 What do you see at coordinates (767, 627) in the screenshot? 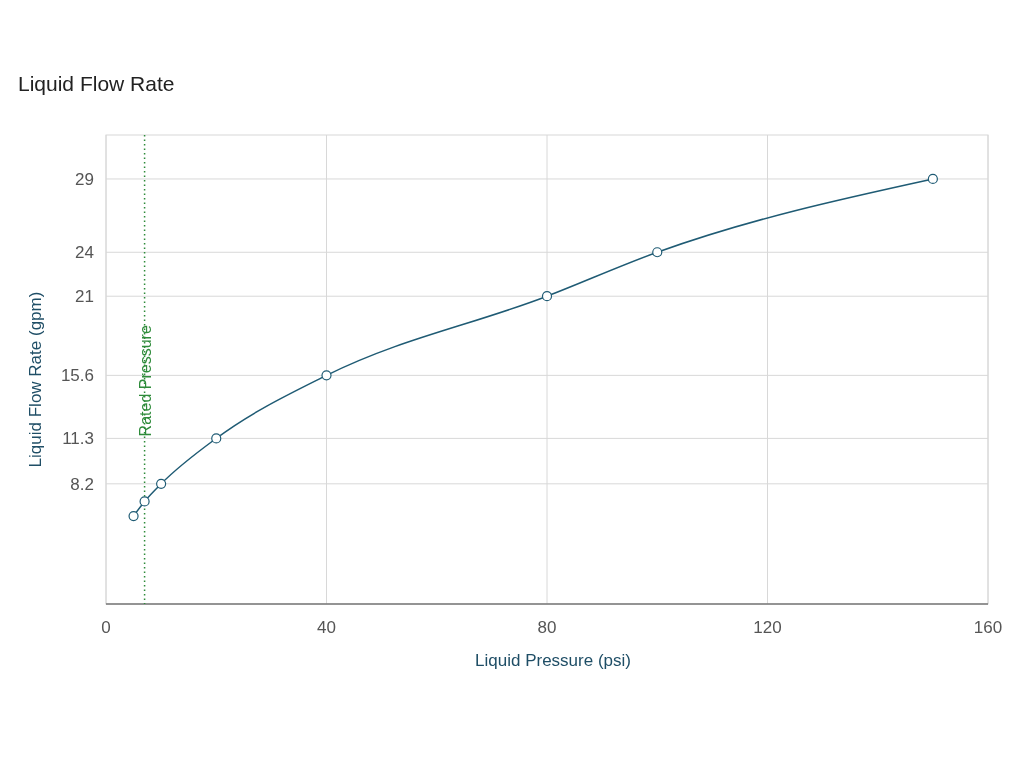
I see `x-tick-label: 120` at bounding box center [767, 627].